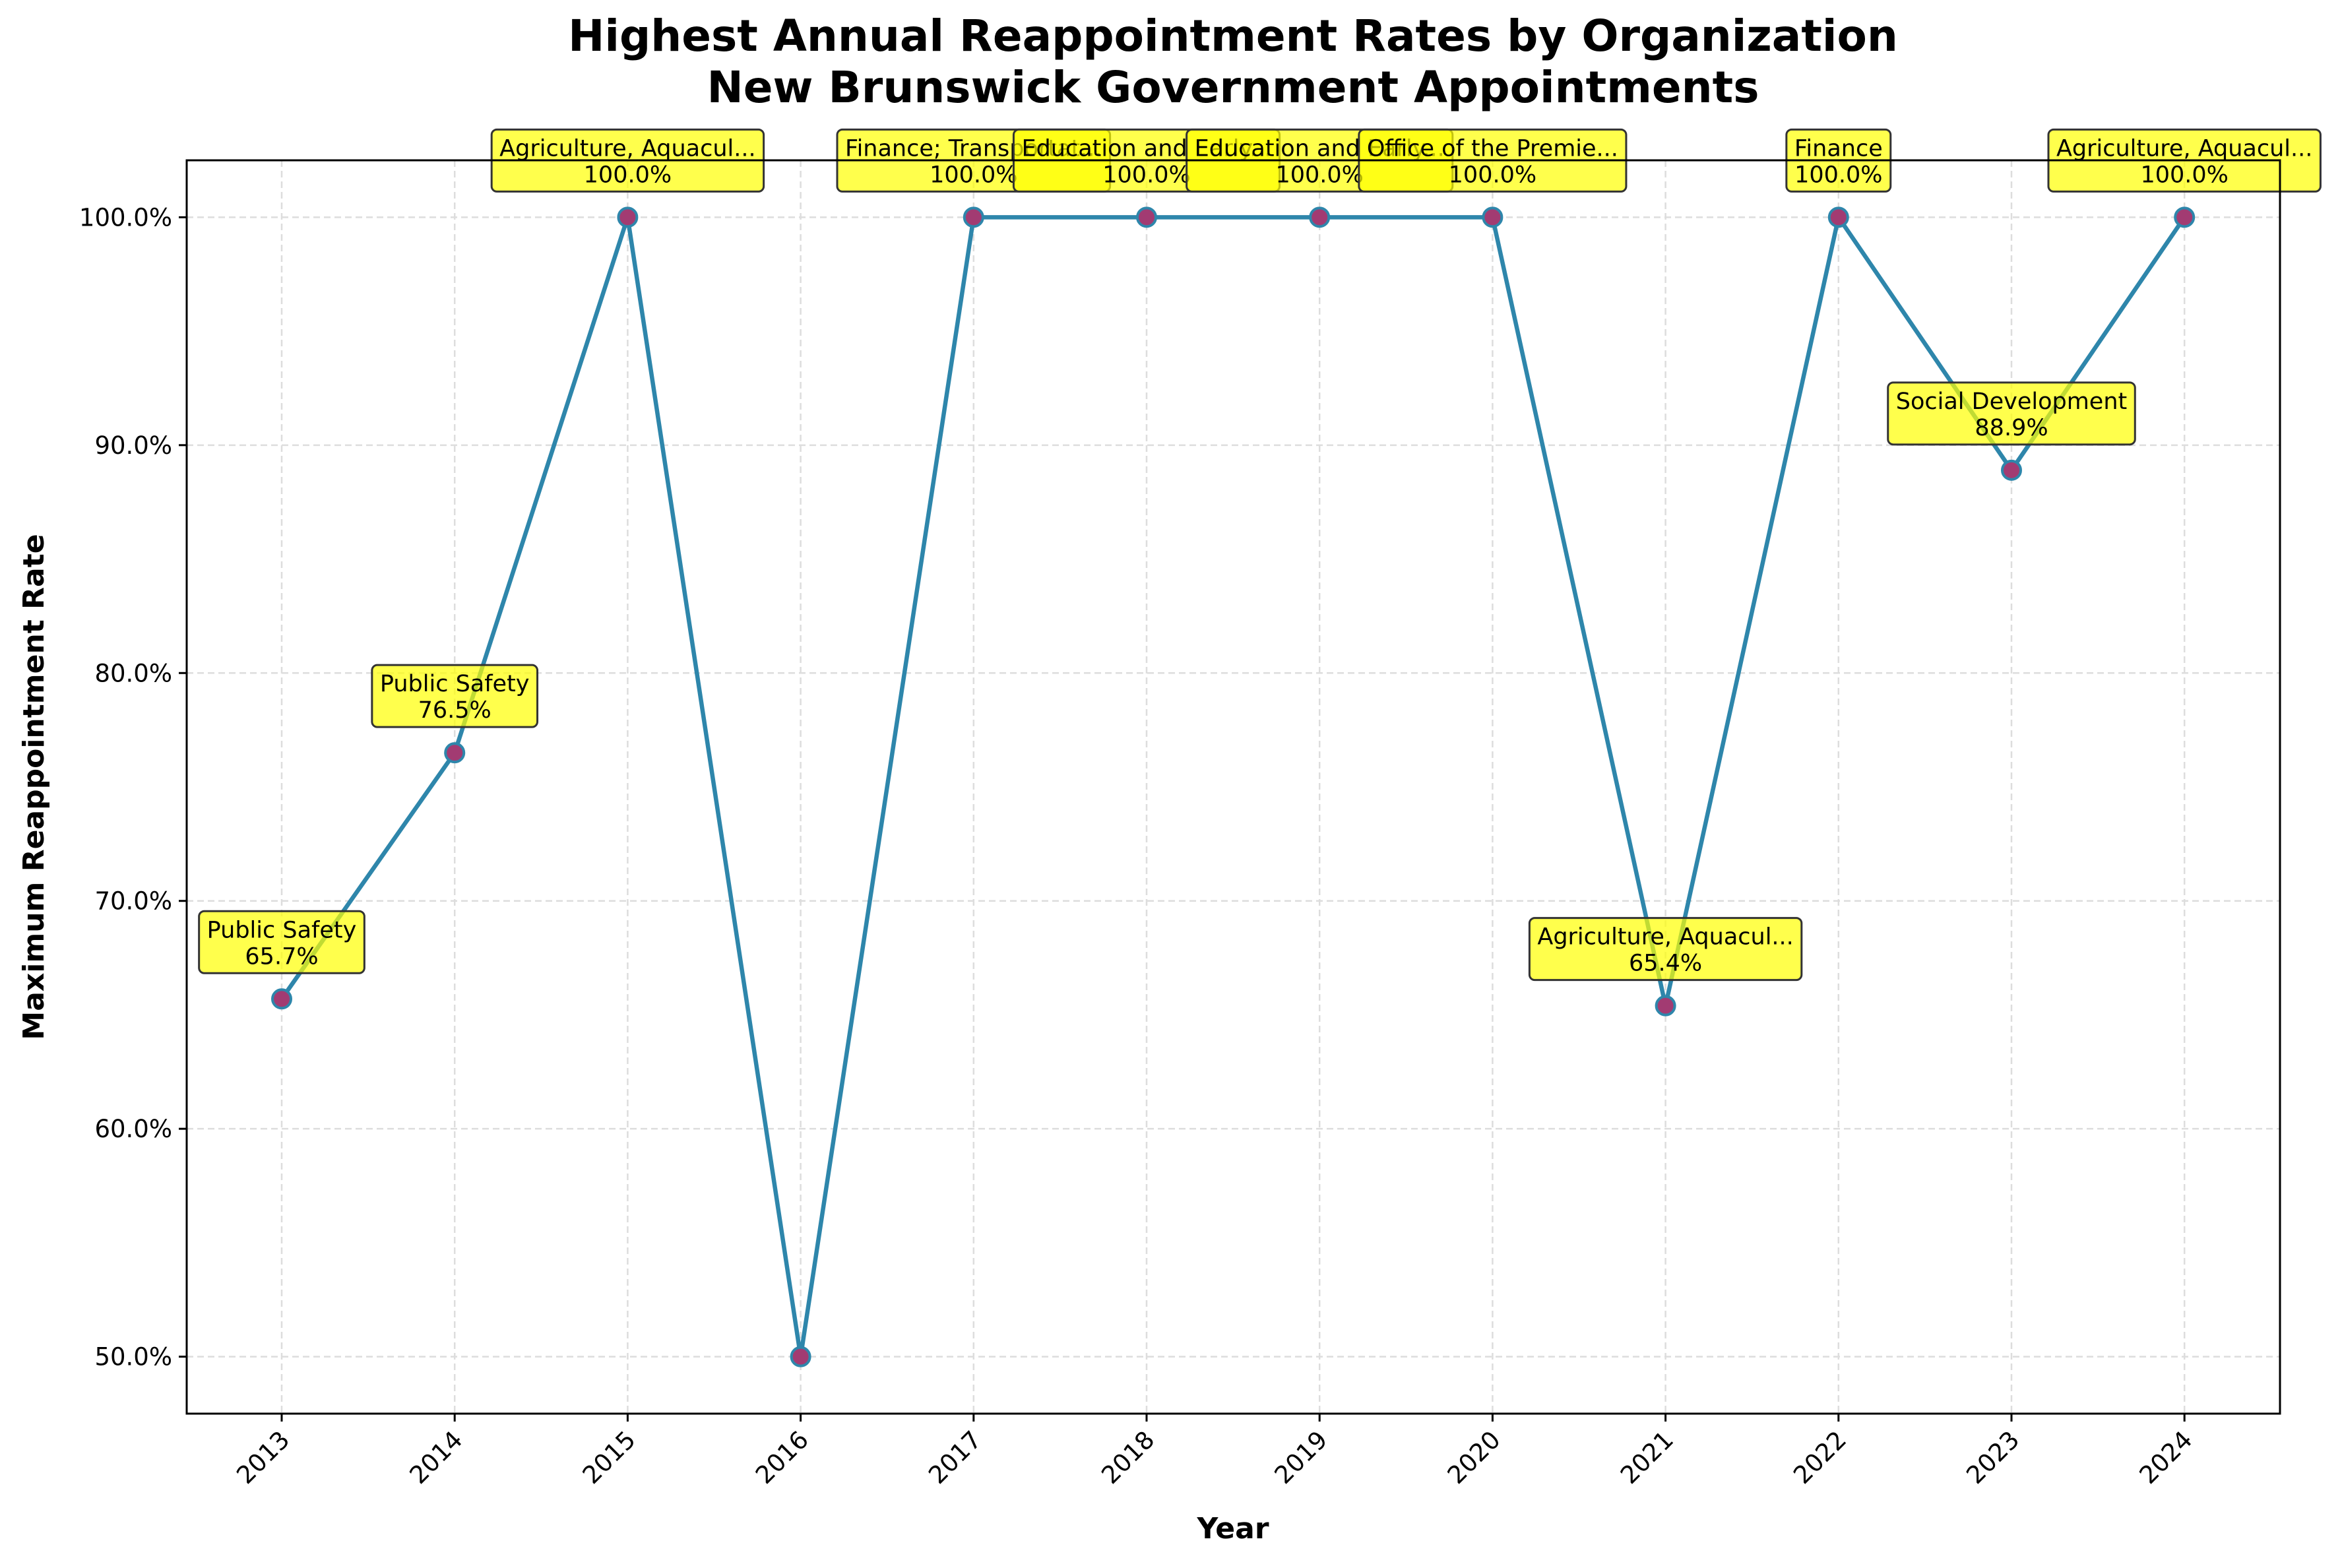 This screenshot has width=2342, height=1568. What do you see at coordinates (133, 445) in the screenshot?
I see `y-tick-label: 90.0%` at bounding box center [133, 445].